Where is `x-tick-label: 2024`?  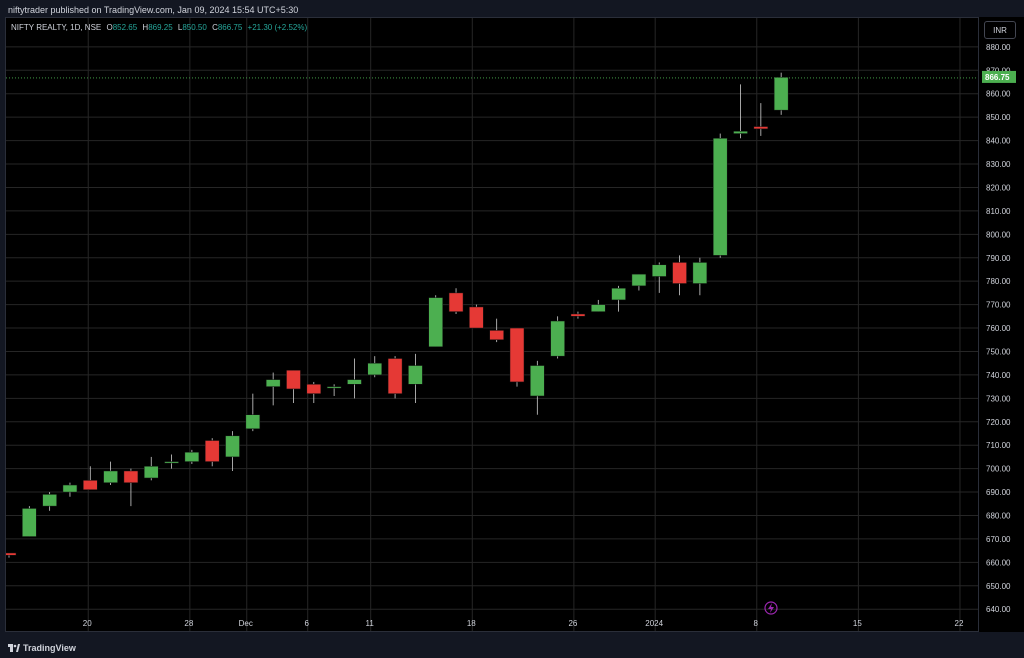 x-tick-label: 2024 is located at coordinates (654, 623).